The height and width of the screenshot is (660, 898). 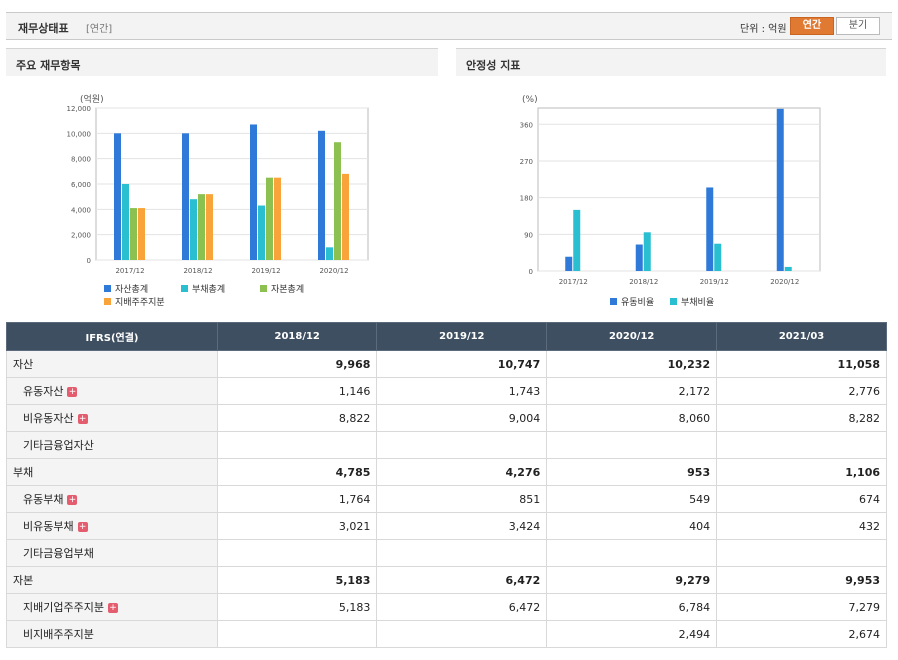 I want to click on table-row: 지배기업주주지분 +5,183 6,472 6,784 7,279, so click(x=446, y=607).